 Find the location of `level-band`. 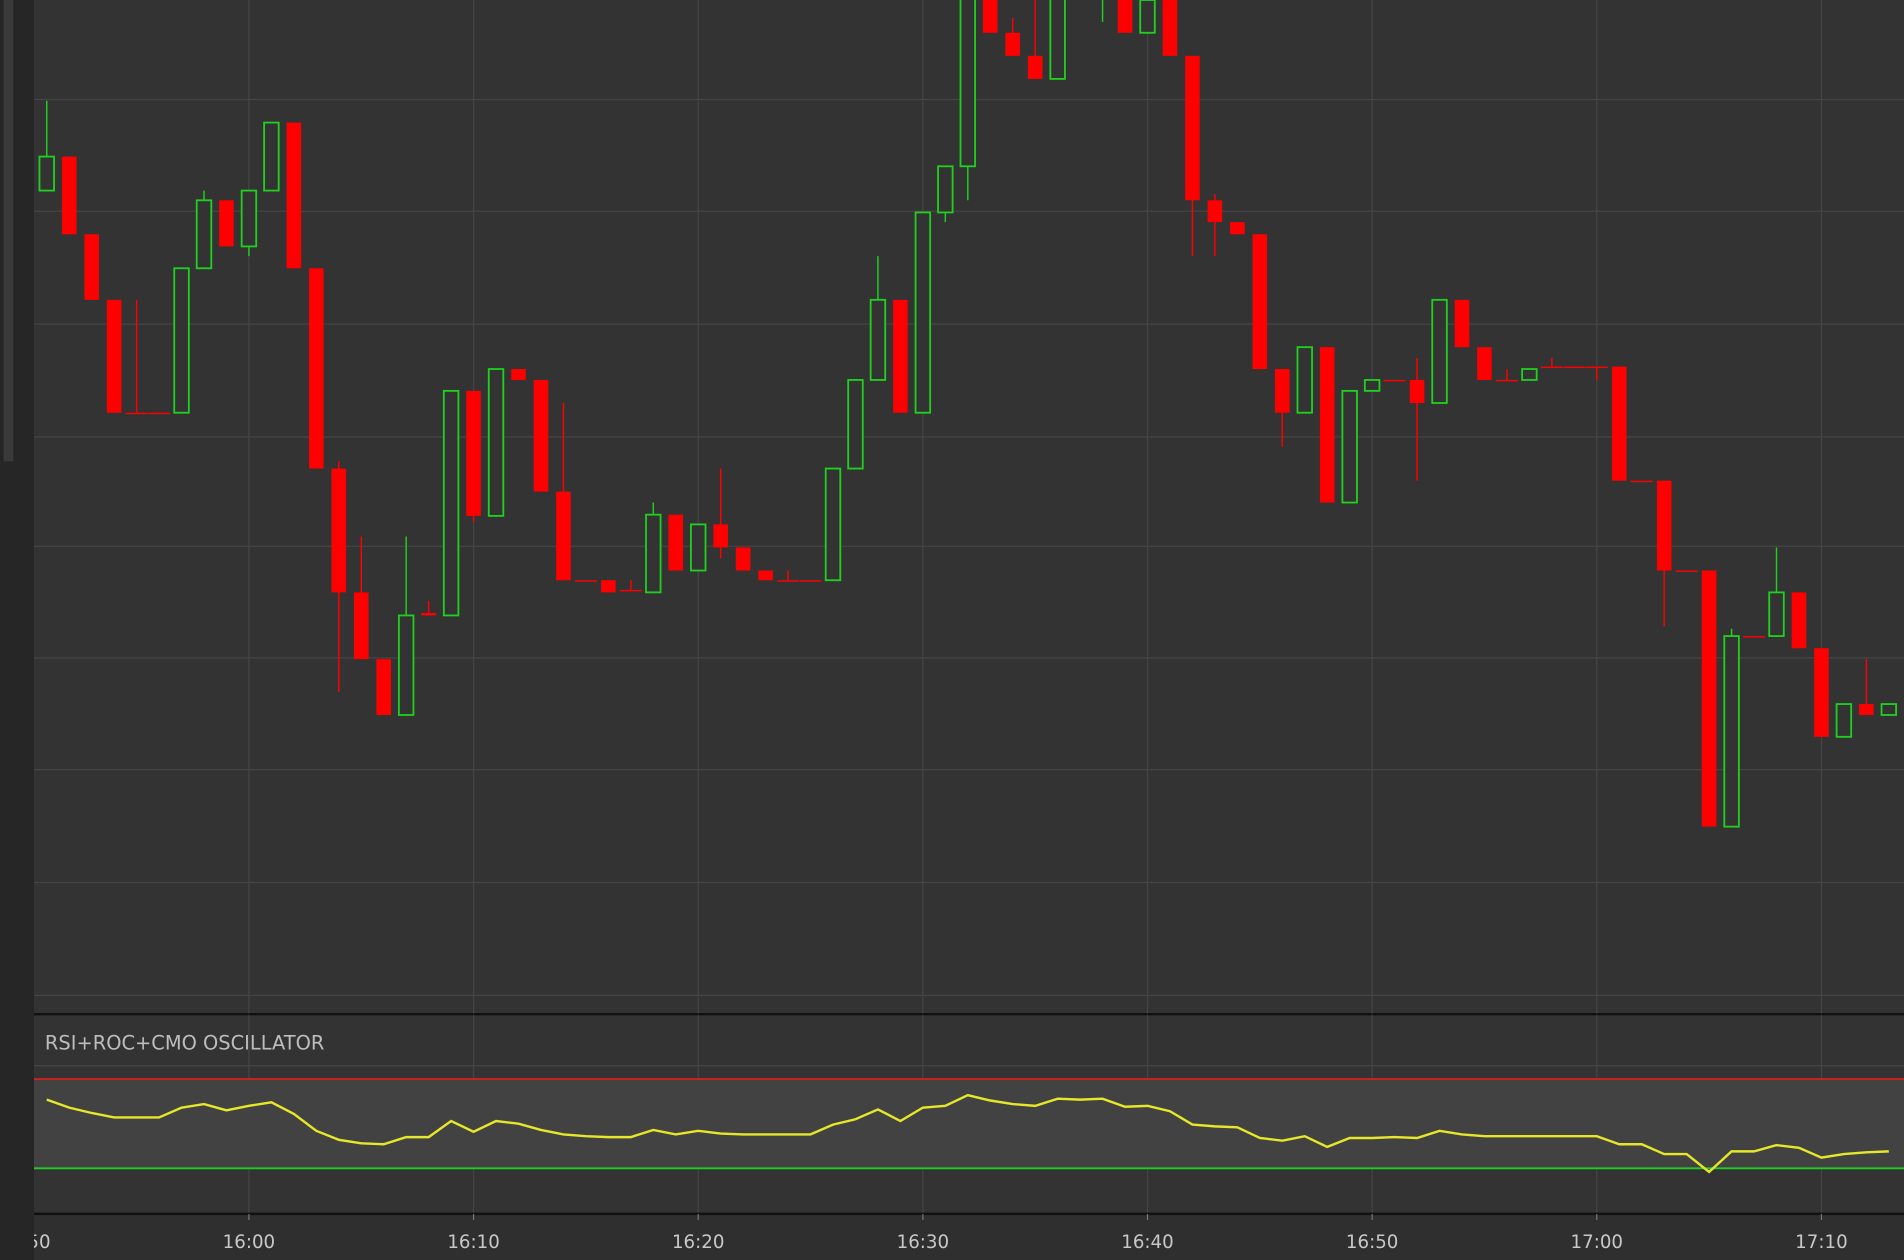

level-band is located at coordinates (969, 1124).